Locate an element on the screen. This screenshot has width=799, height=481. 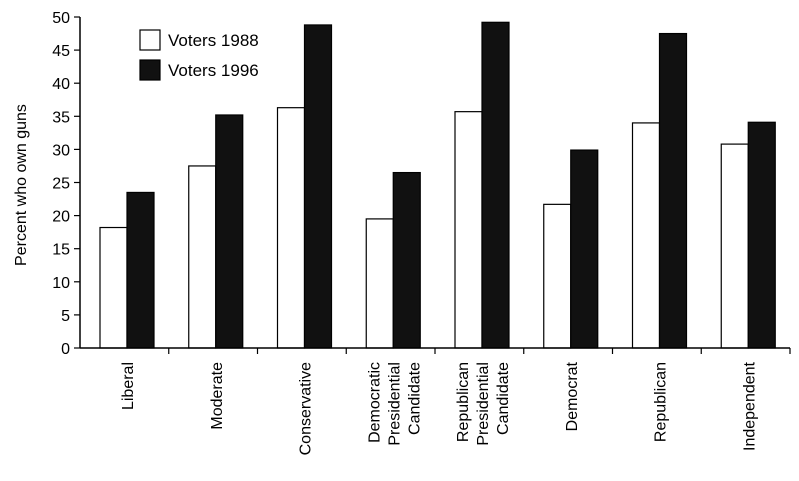
x-category-label: Liberal is located at coordinates (128, 386).